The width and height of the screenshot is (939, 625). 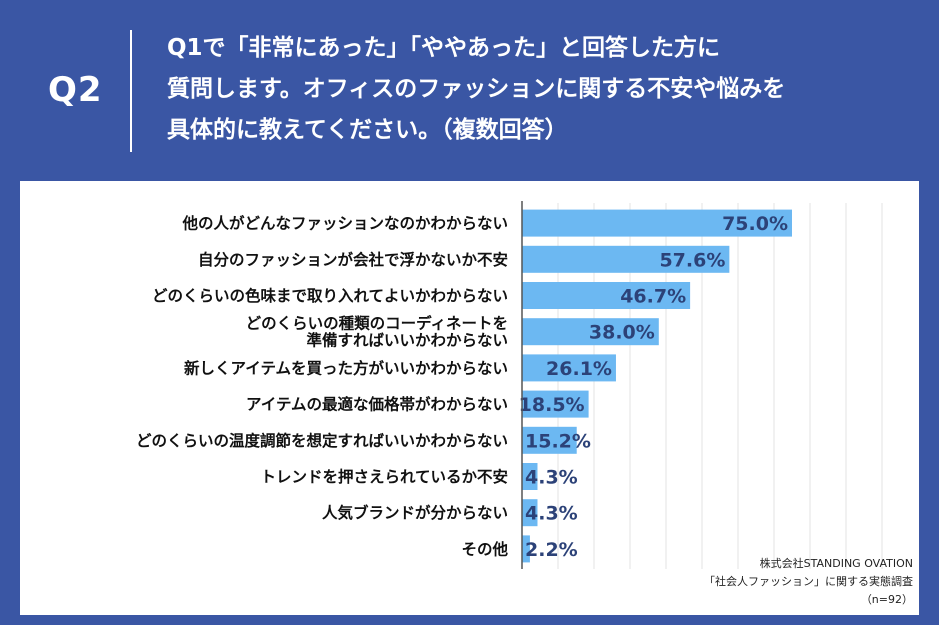 I want to click on value-label: 75.0%, so click(x=755, y=224).